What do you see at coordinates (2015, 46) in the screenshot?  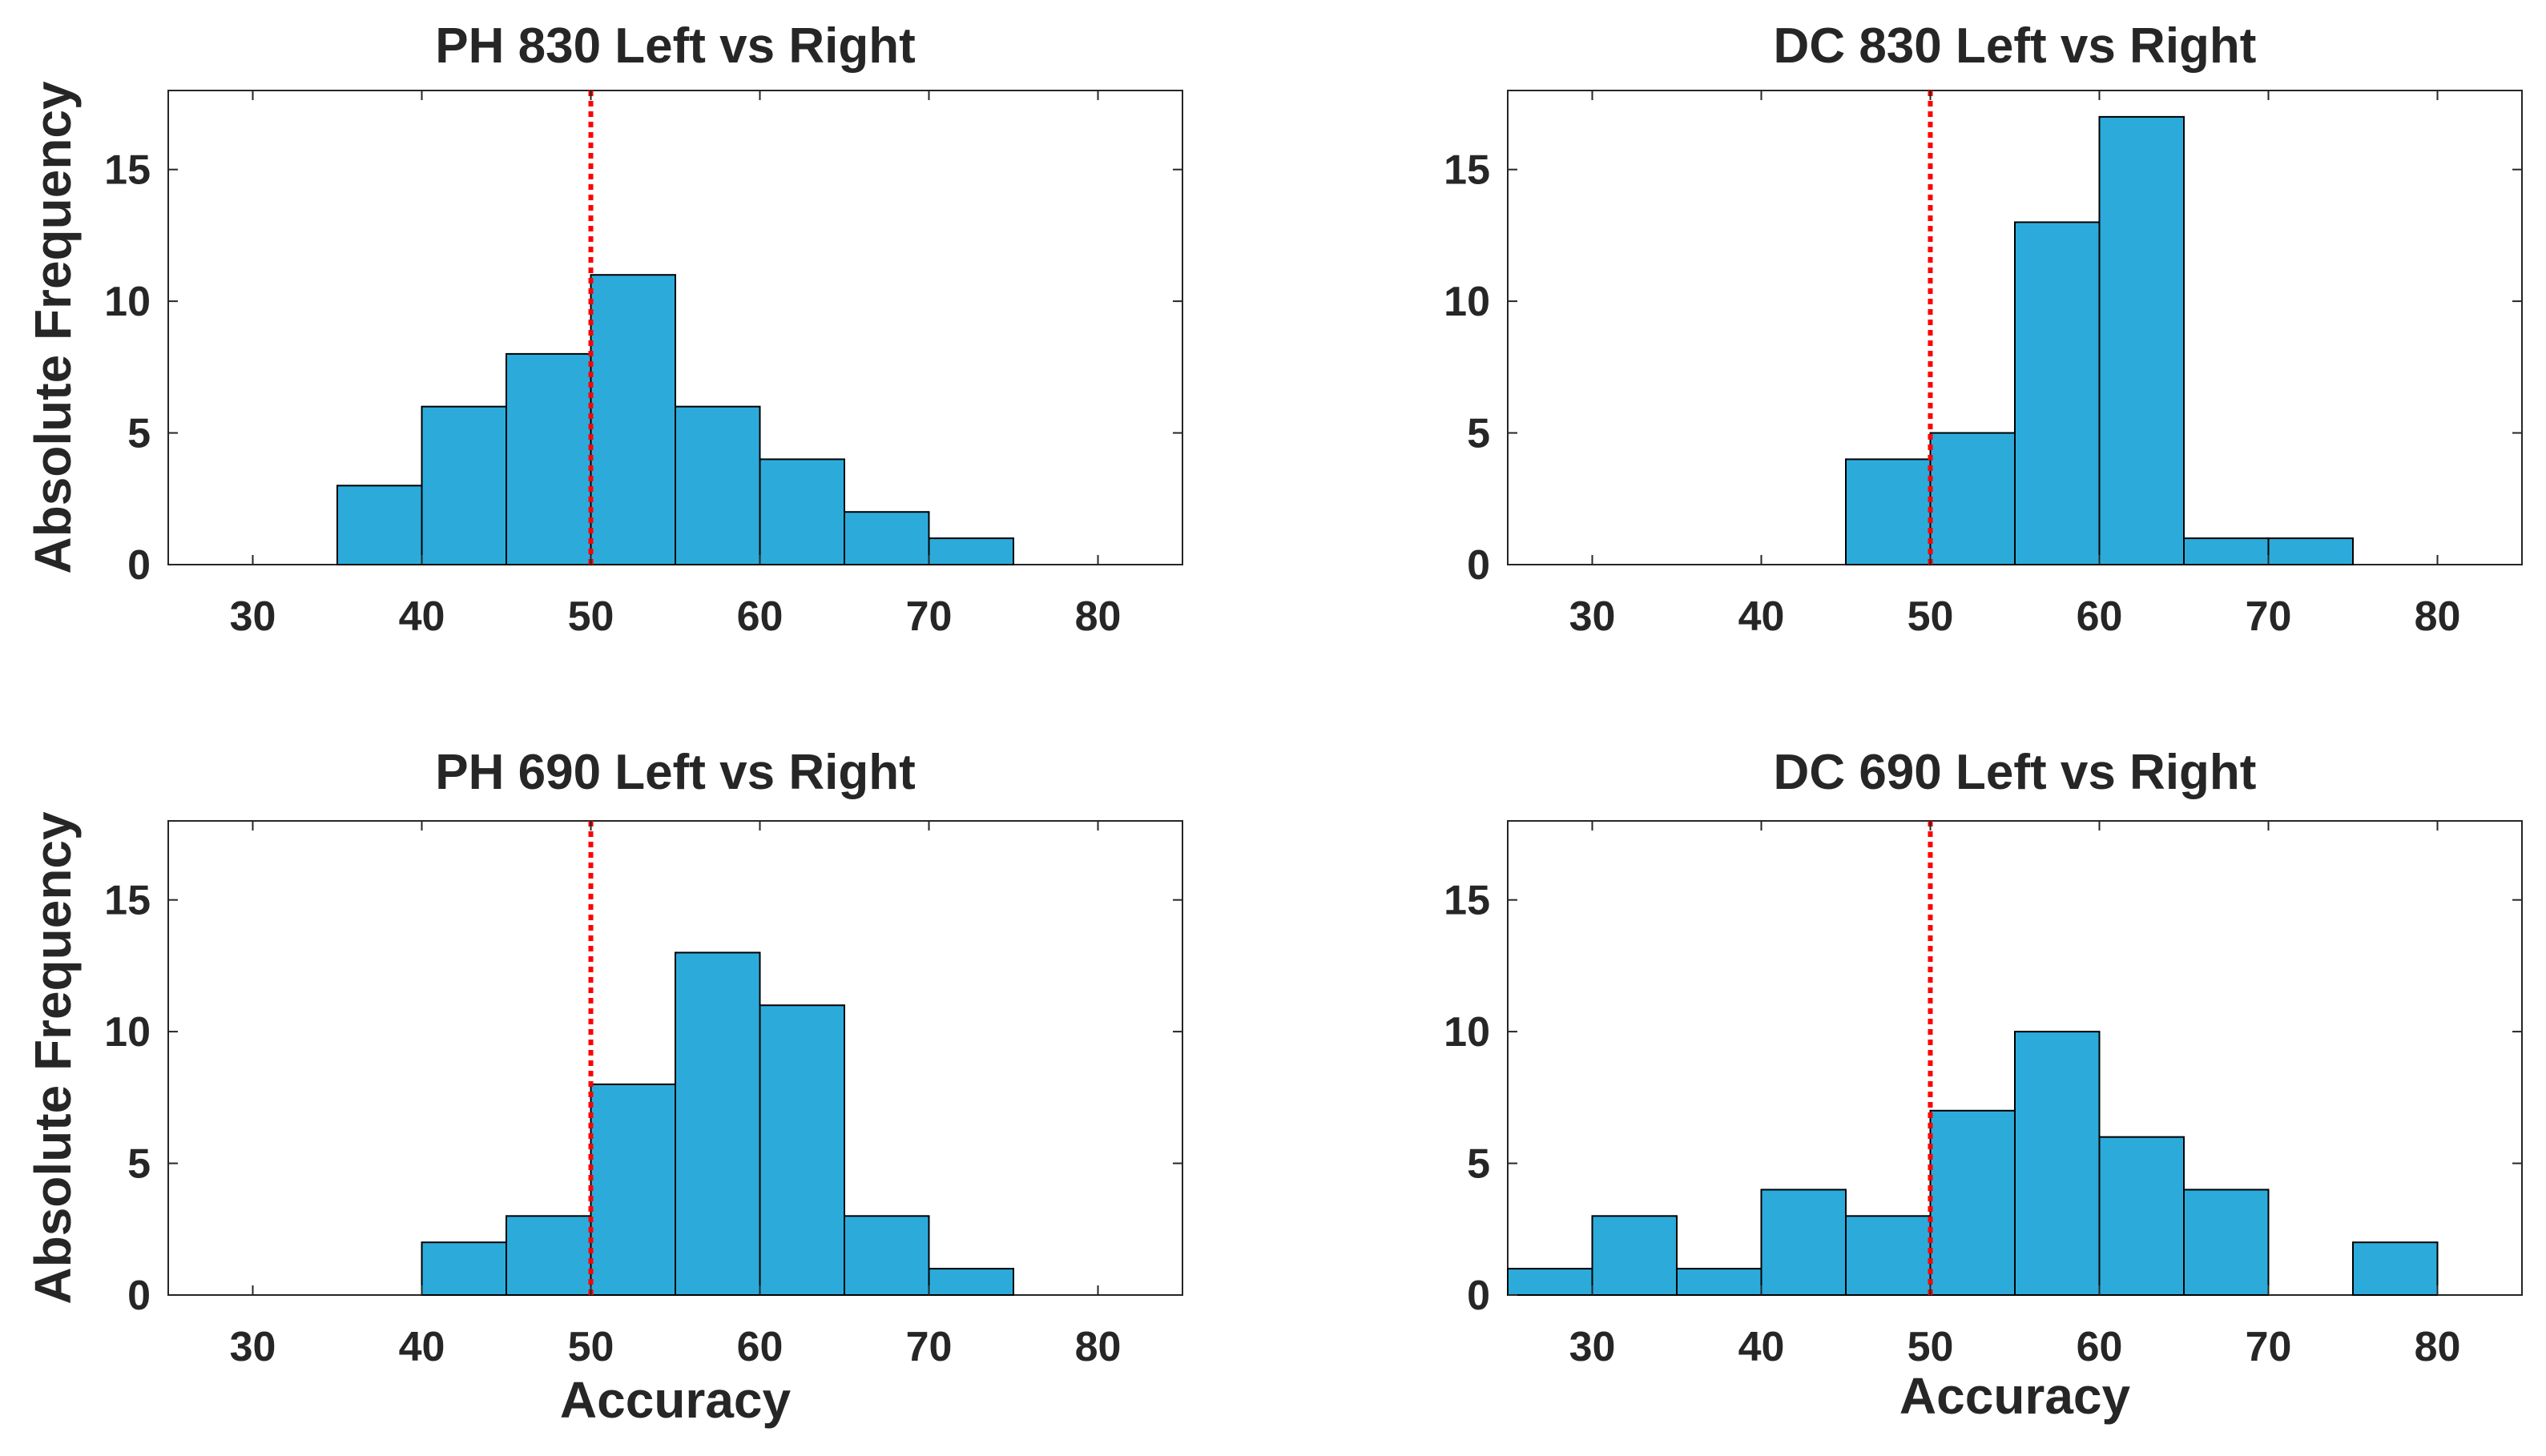 I see `chart-title: DC 830 Left vs Right` at bounding box center [2015, 46].